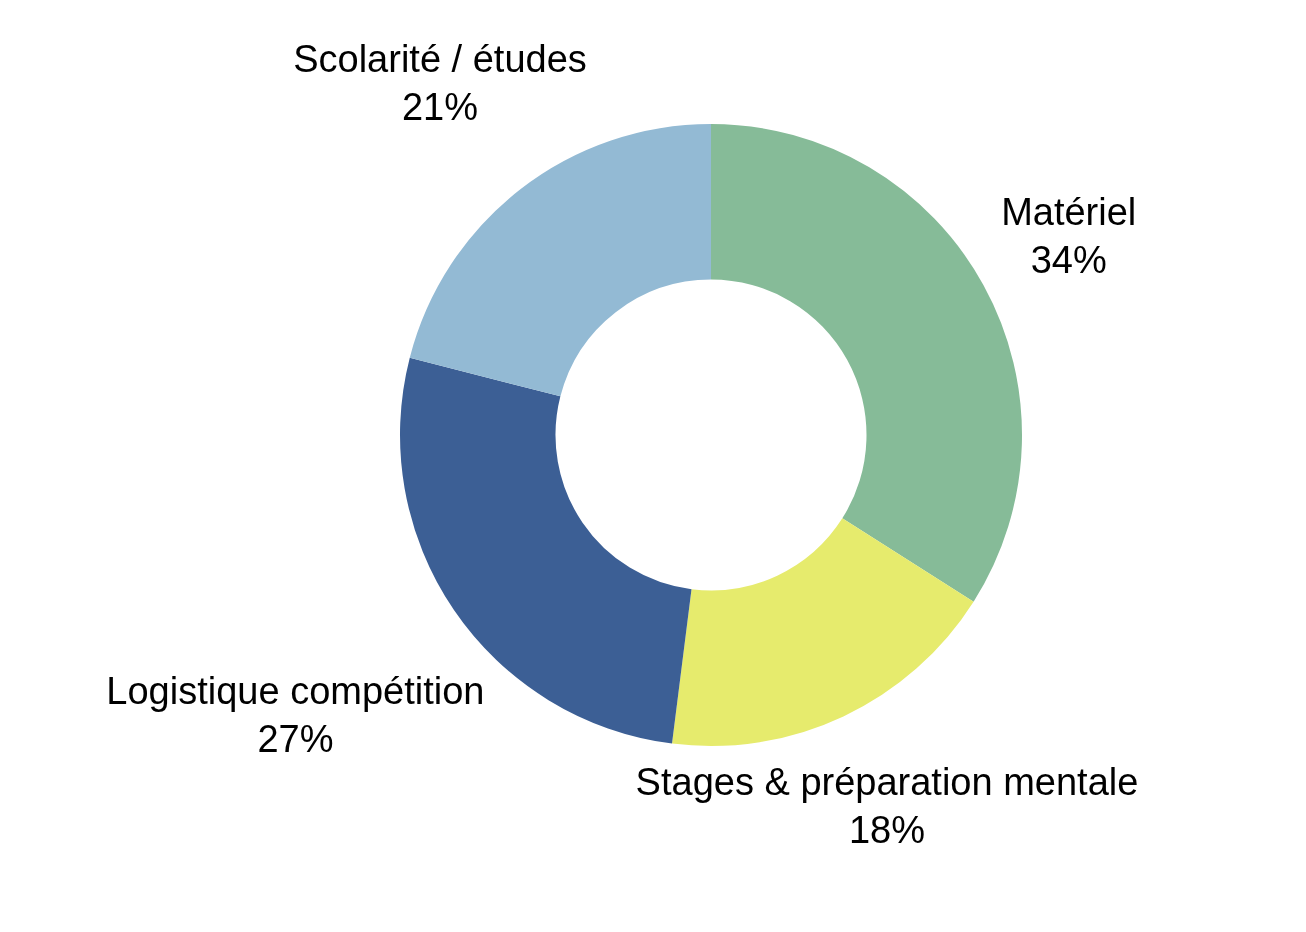 Image resolution: width=1306 pixels, height=932 pixels. I want to click on data-label: 27%, so click(295, 738).